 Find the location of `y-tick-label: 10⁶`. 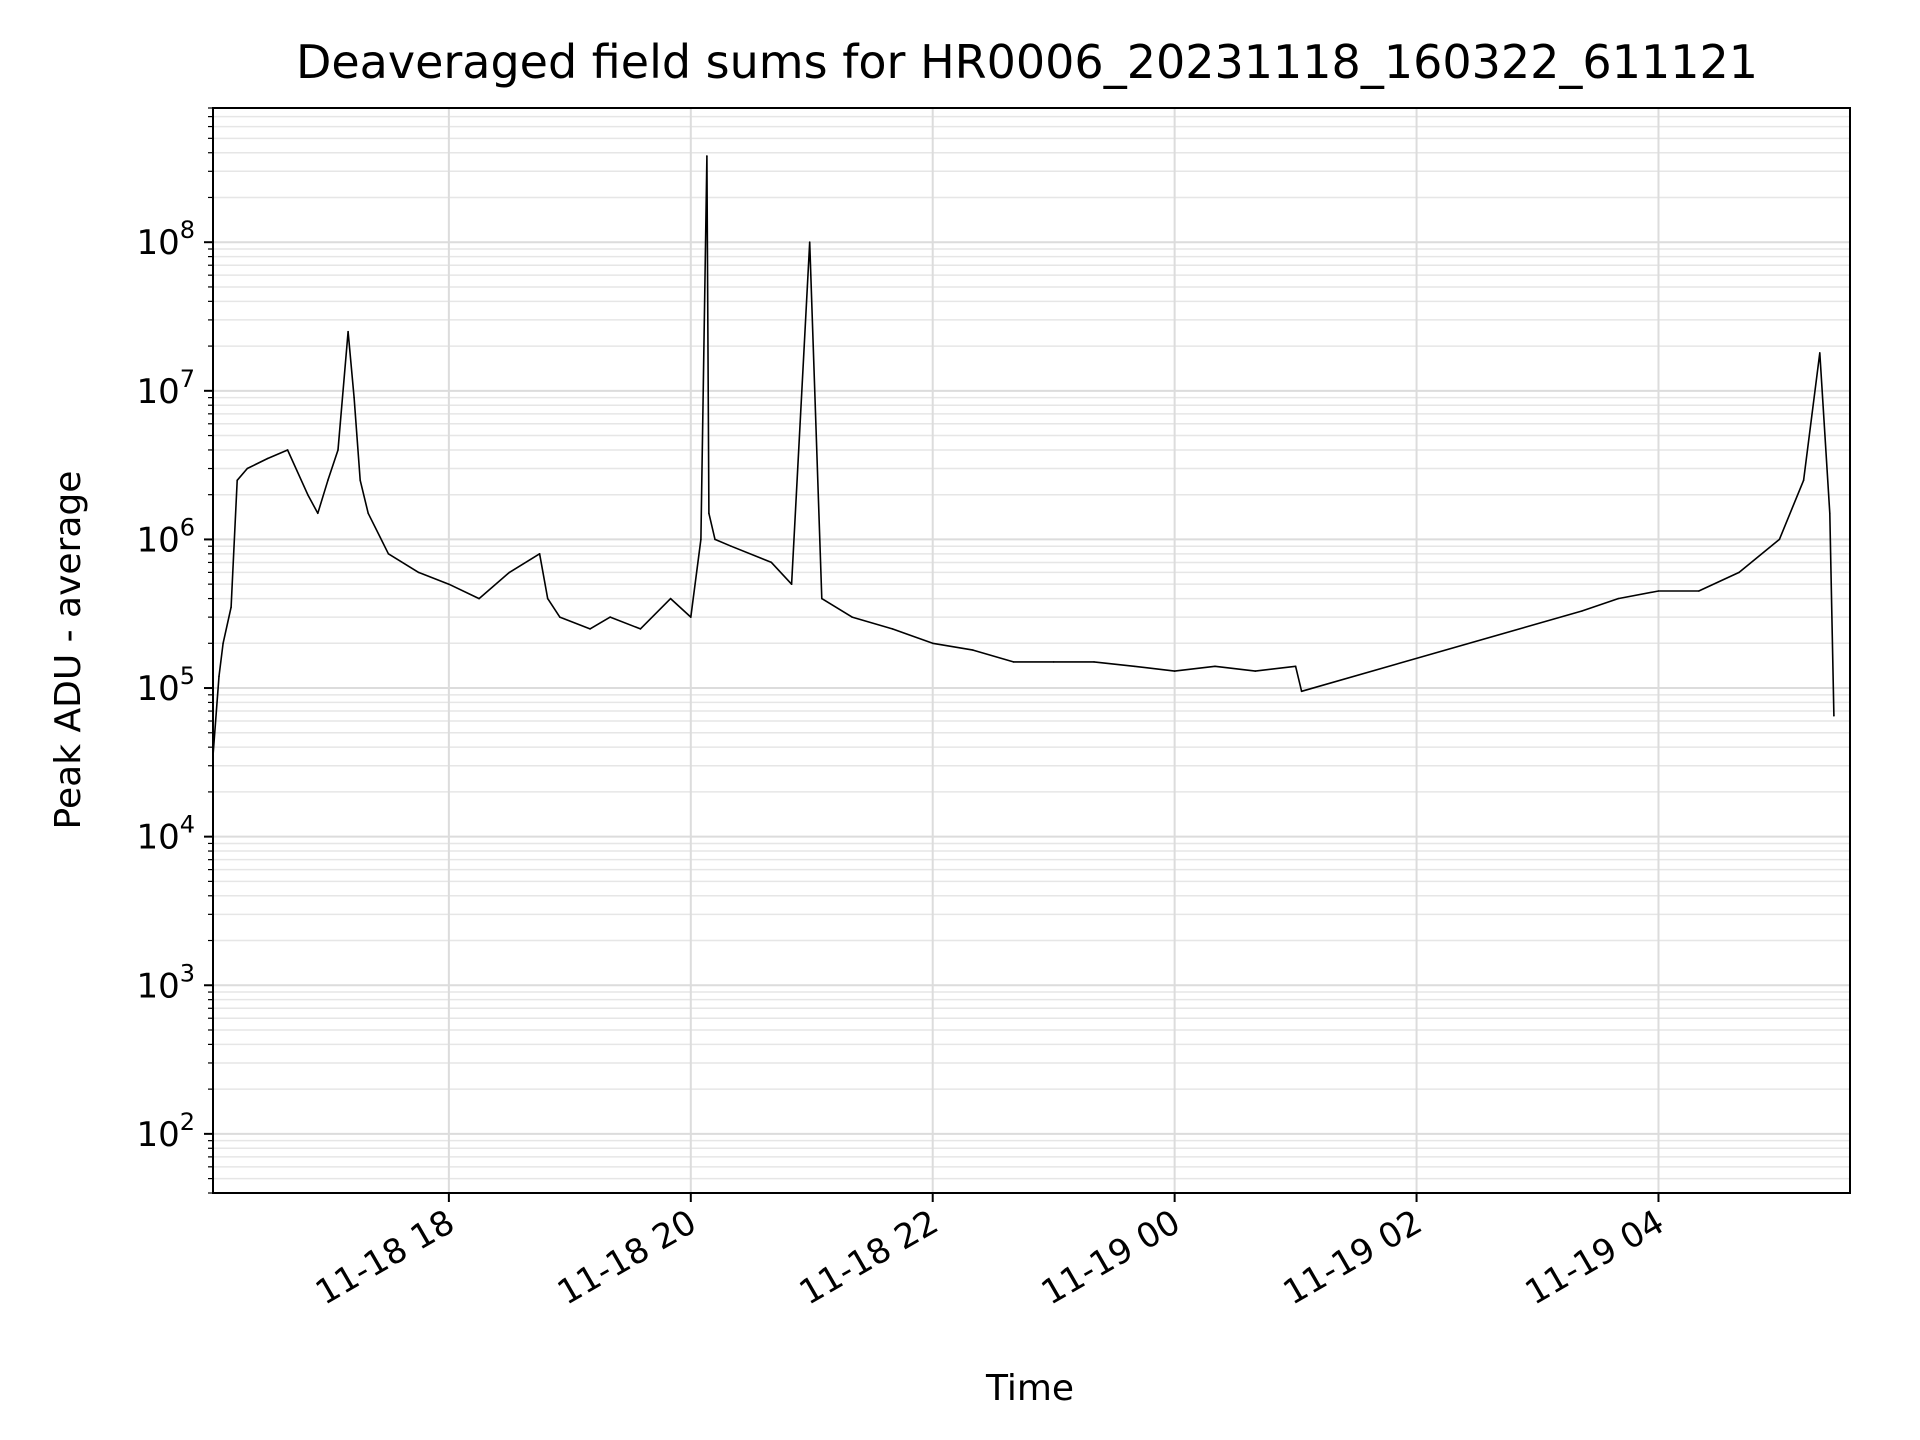

y-tick-label: 10⁶ is located at coordinates (165, 536).